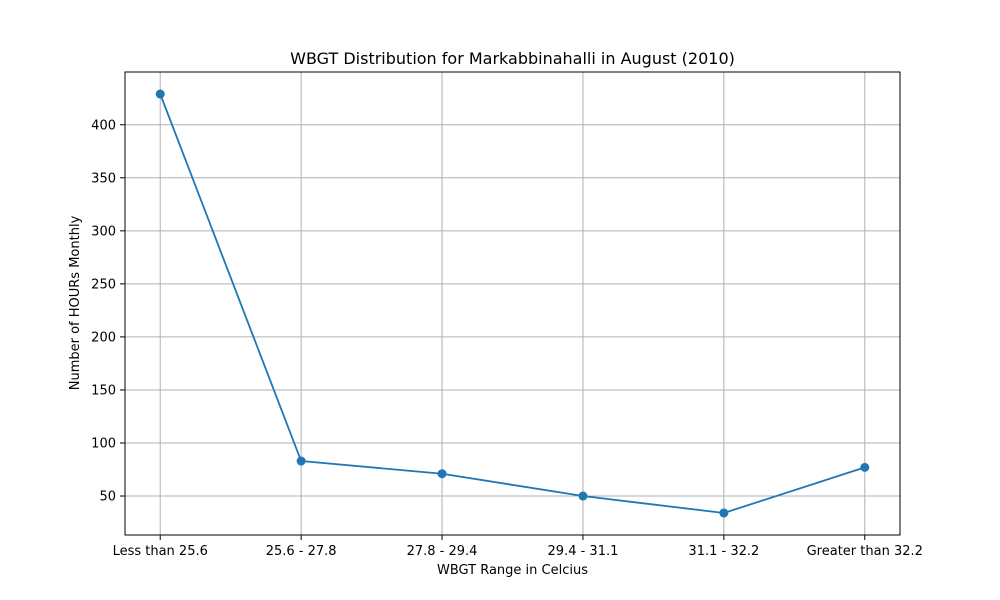 The image size is (1000, 600). I want to click on x-tick-label: 31.1 - 32.2, so click(723, 551).